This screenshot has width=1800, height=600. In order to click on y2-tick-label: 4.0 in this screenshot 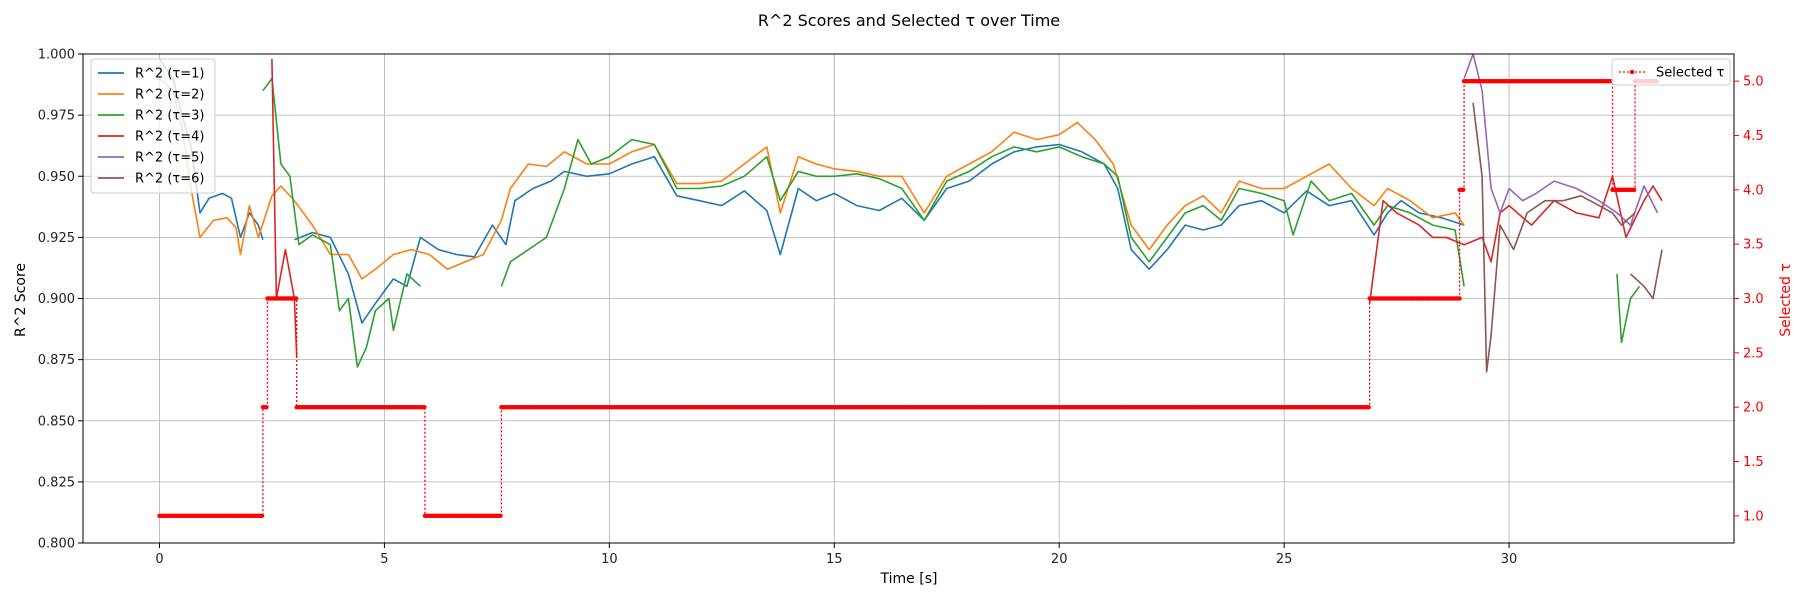, I will do `click(1753, 190)`.